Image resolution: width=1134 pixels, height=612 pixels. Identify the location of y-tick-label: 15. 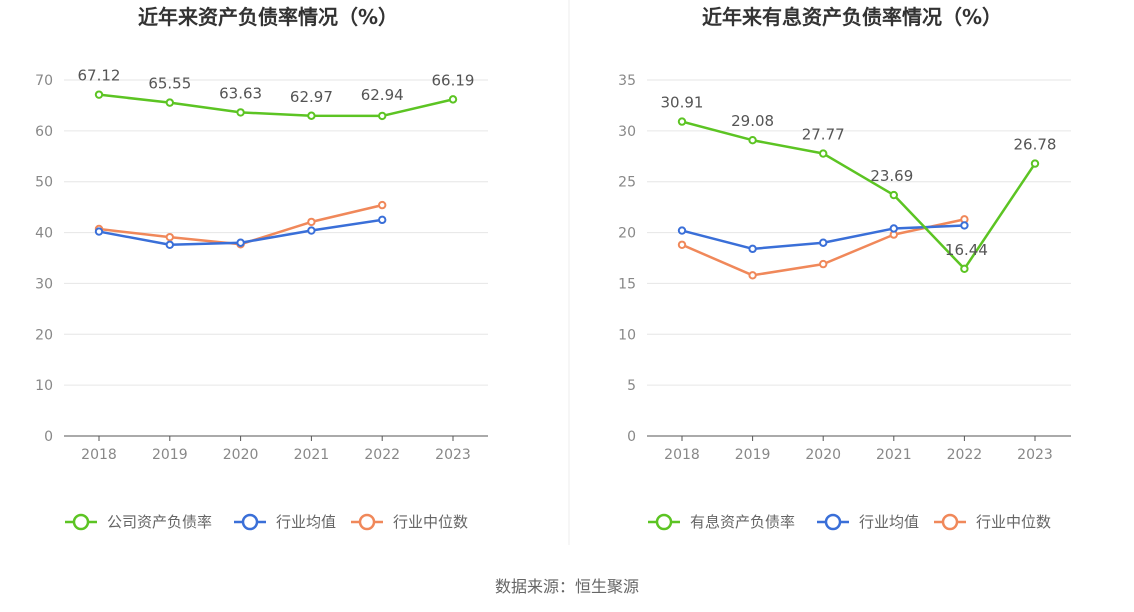
(627, 284).